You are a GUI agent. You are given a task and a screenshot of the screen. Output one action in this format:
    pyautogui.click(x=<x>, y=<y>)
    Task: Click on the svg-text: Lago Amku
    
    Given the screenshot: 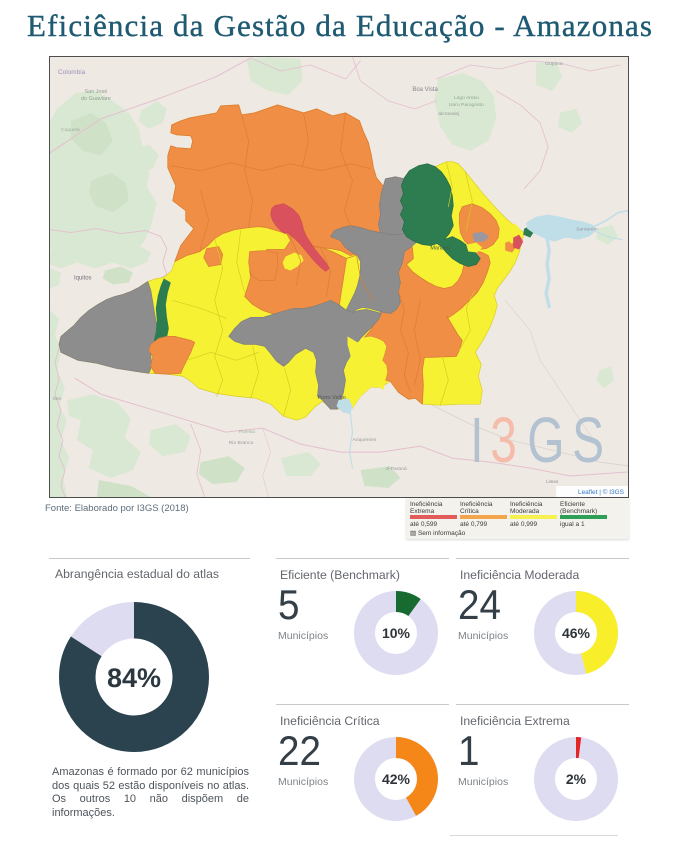 What is the action you would take?
    pyautogui.click(x=466, y=98)
    